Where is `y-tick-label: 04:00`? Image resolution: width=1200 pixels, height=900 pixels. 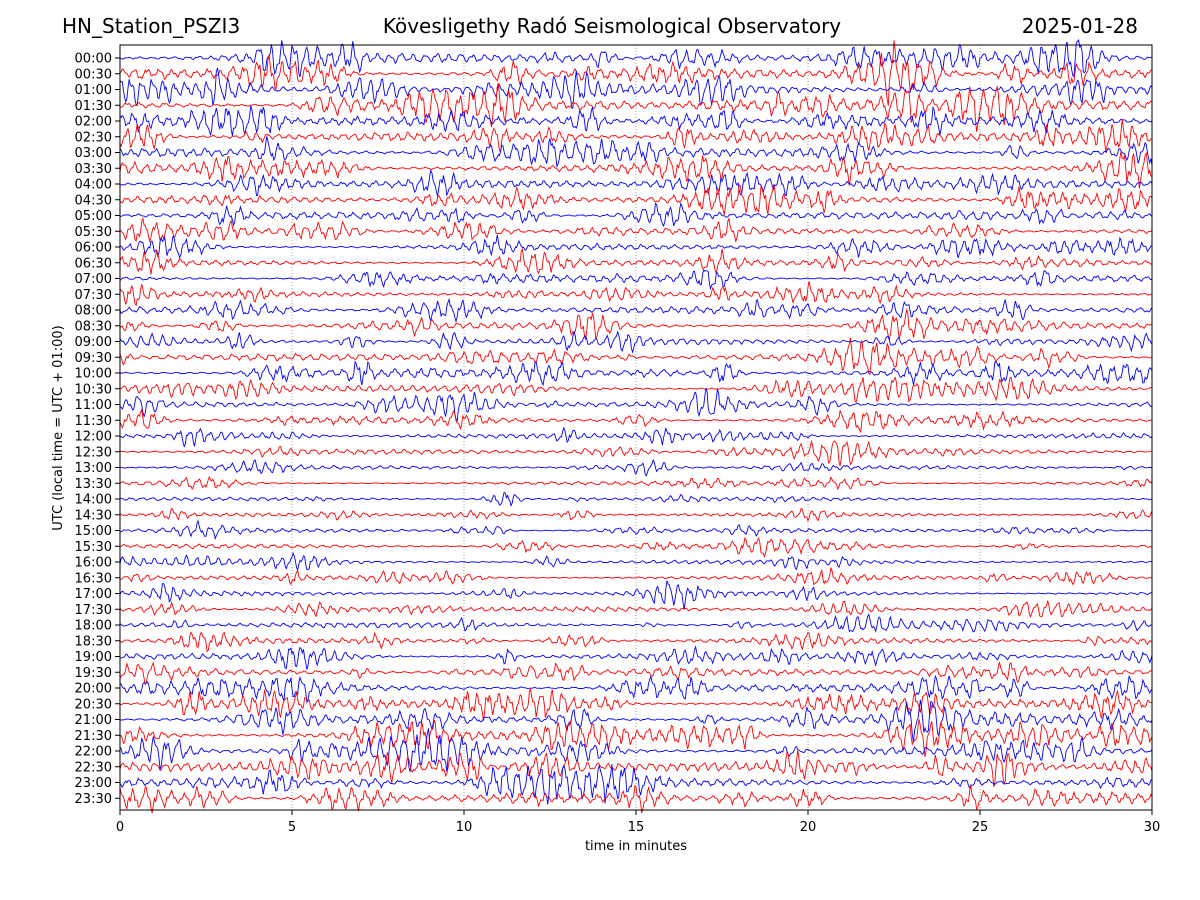 y-tick-label: 04:00 is located at coordinates (93, 185).